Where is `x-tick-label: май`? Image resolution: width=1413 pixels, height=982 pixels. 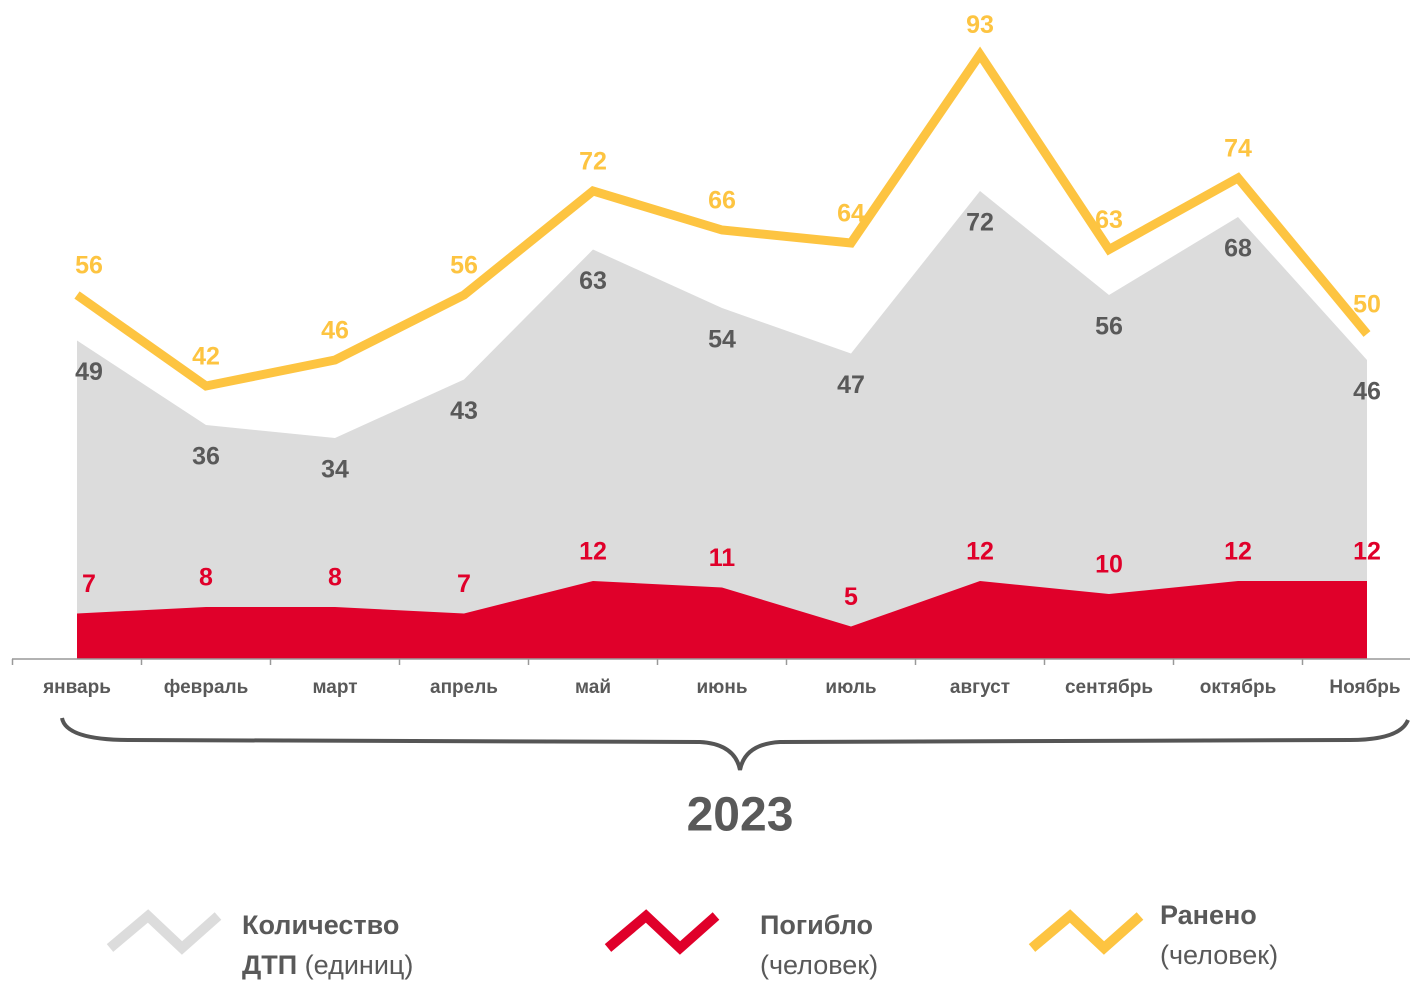 x-tick-label: май is located at coordinates (593, 687).